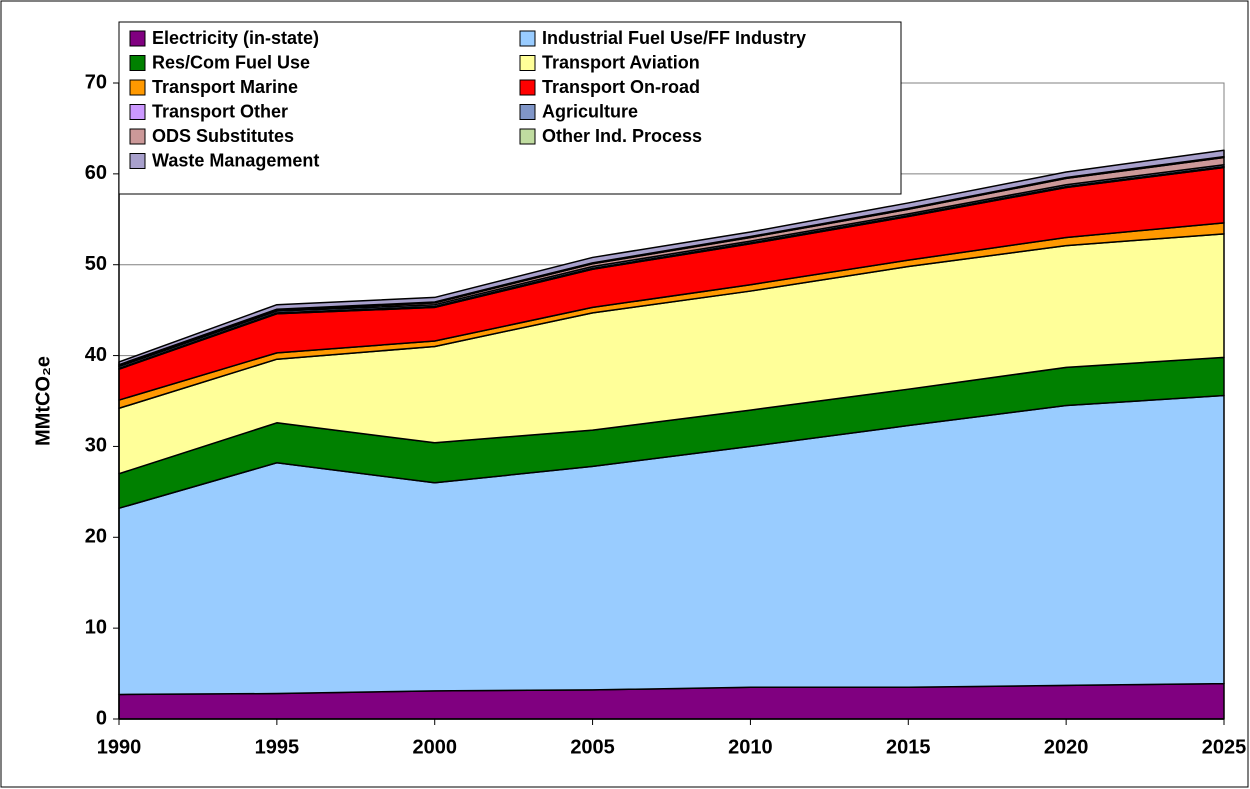 This screenshot has height=789, width=1250. I want to click on x-tick-label: 2025, so click(1224, 747).